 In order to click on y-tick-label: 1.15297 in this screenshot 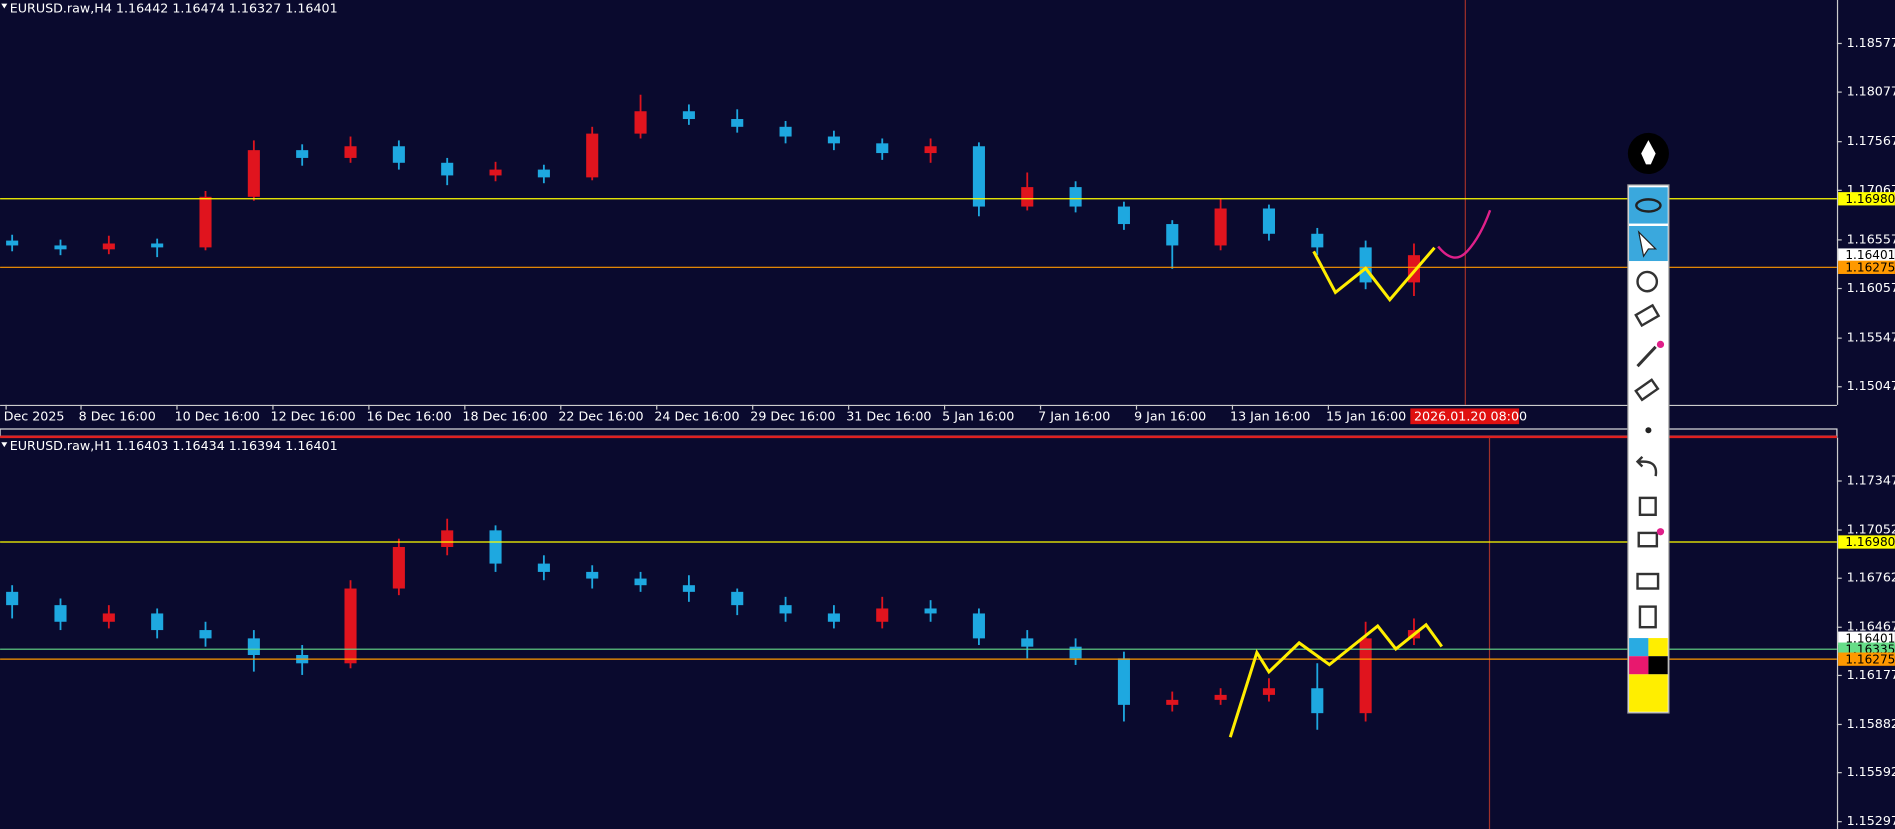, I will do `click(1871, 820)`.